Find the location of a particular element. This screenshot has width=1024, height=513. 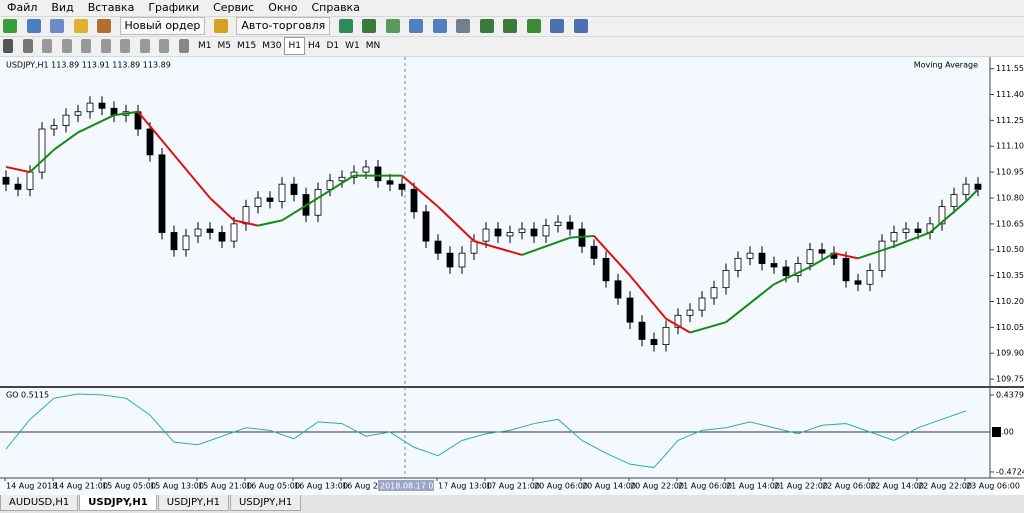

oscillator-label: GO 0.5115 is located at coordinates (27, 395).